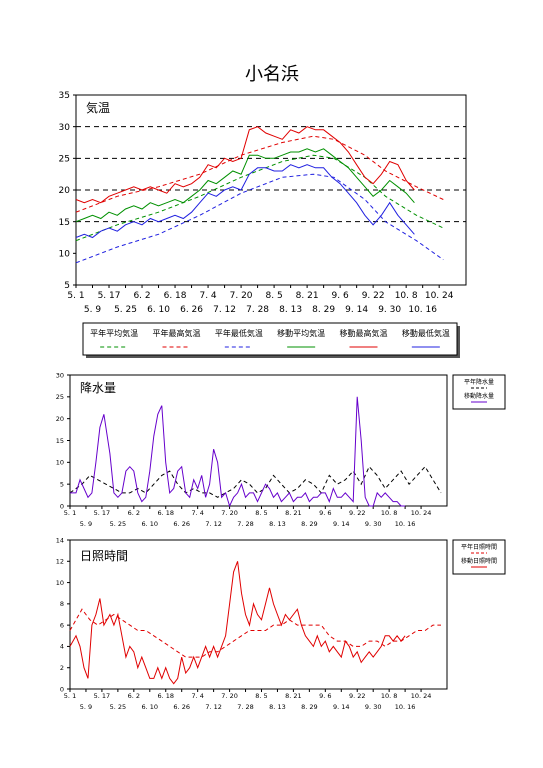 The width and height of the screenshot is (543, 768). I want to click on legend-label: 移動日照時間, so click(479, 561).